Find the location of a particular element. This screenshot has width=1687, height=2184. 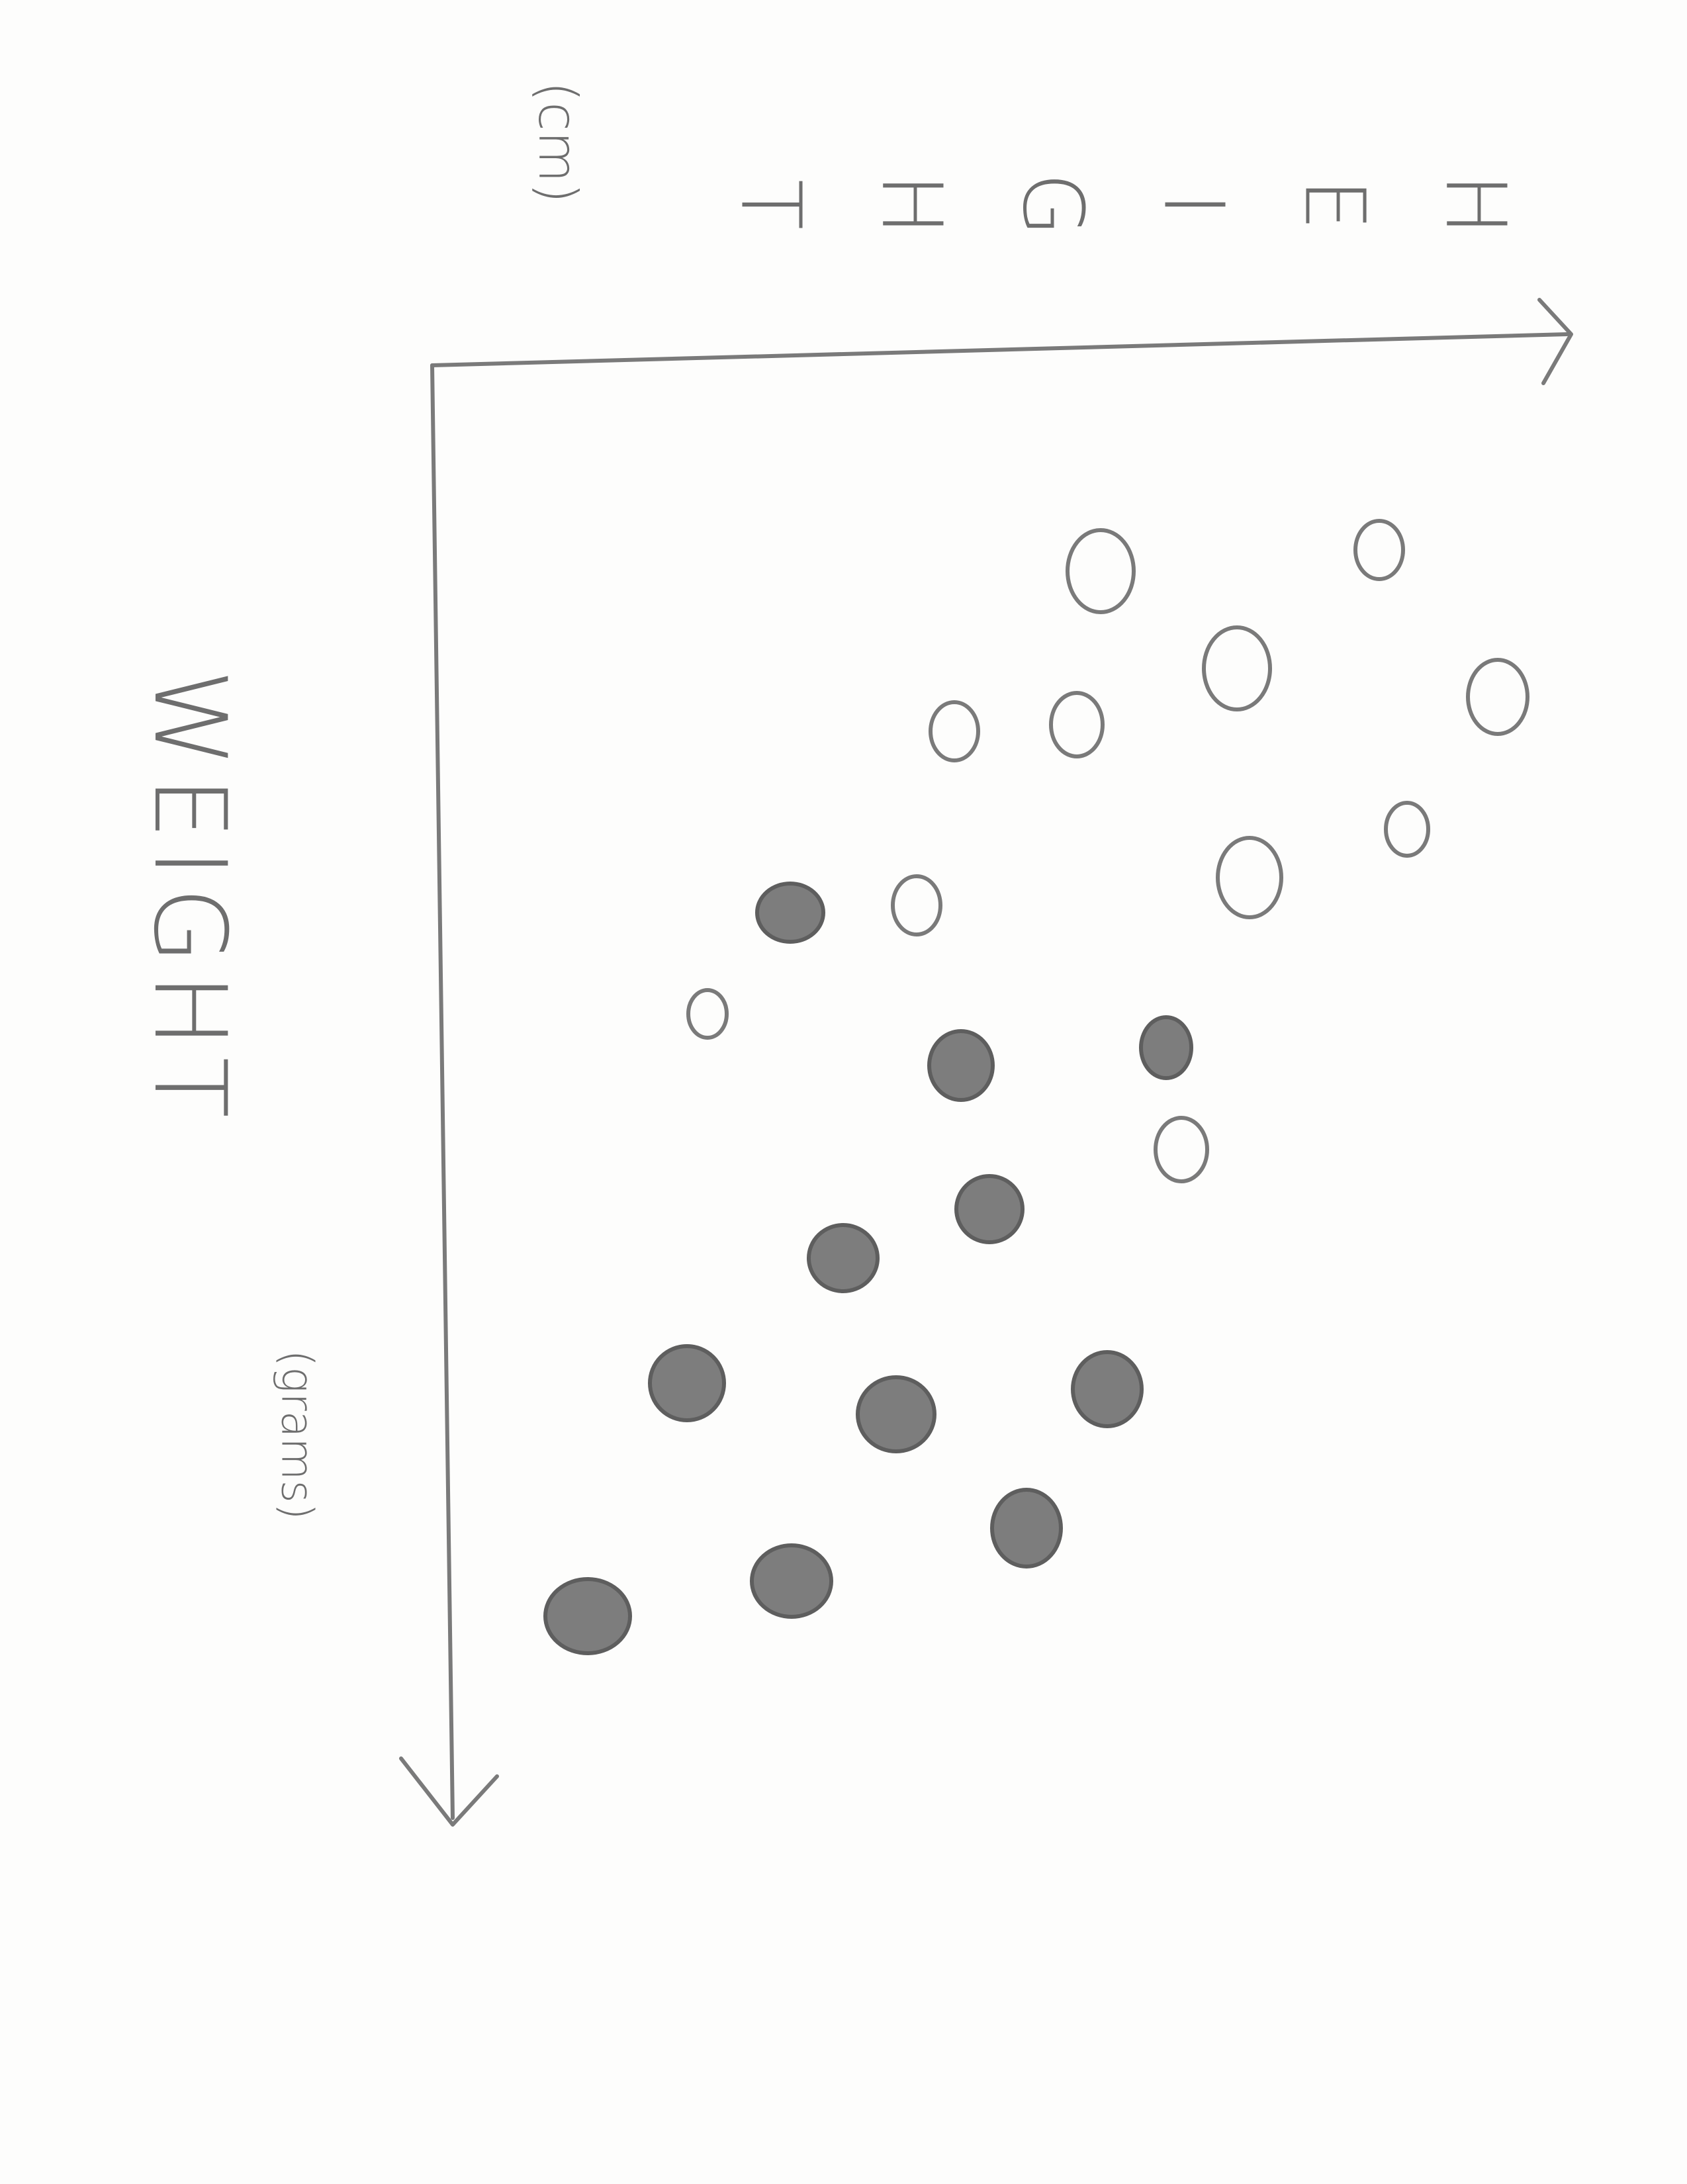

vertical-arrowhead is located at coordinates (449, 1792).